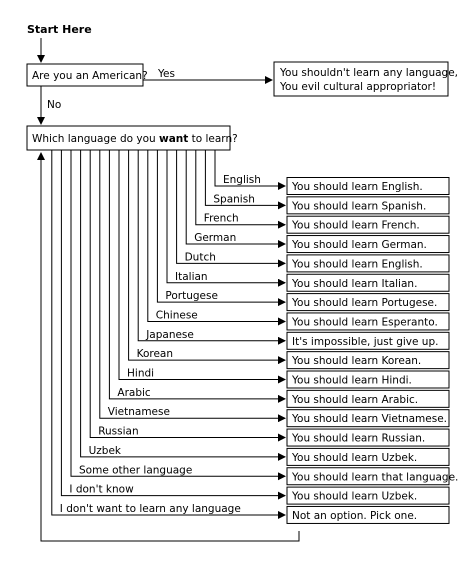  Describe the element at coordinates (357, 87) in the screenshot. I see `appropriator-result-line2: You evil cultural appropriator!` at that location.